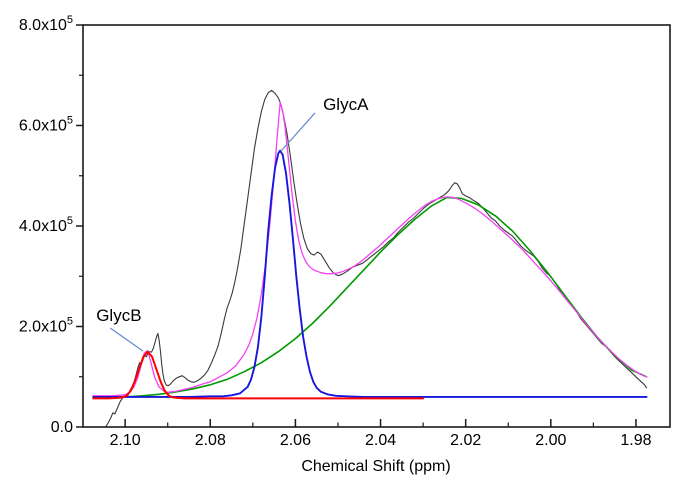 The image size is (696, 479). Describe the element at coordinates (465, 440) in the screenshot. I see `x-tick-label: 2.02` at that location.